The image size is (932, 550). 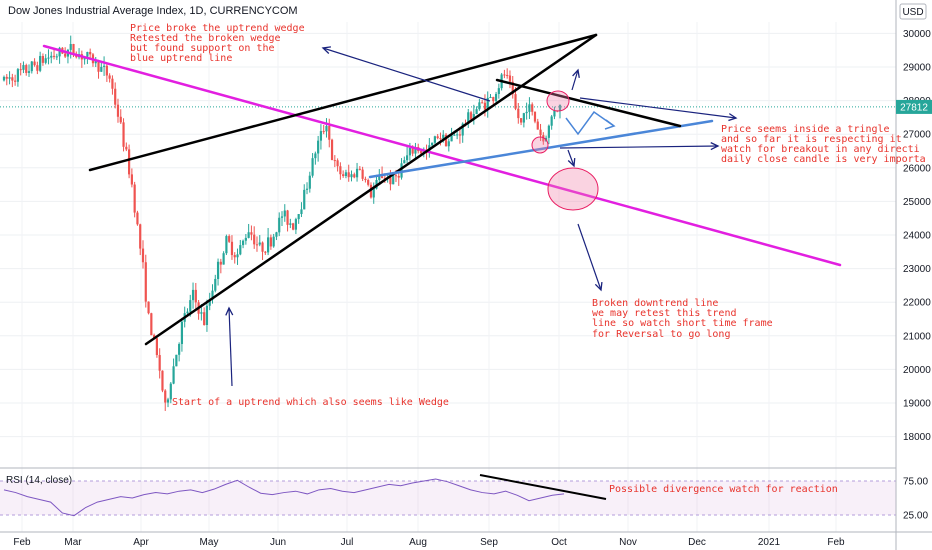 I want to click on rsi-label: RSI (14, close), so click(x=39, y=480).